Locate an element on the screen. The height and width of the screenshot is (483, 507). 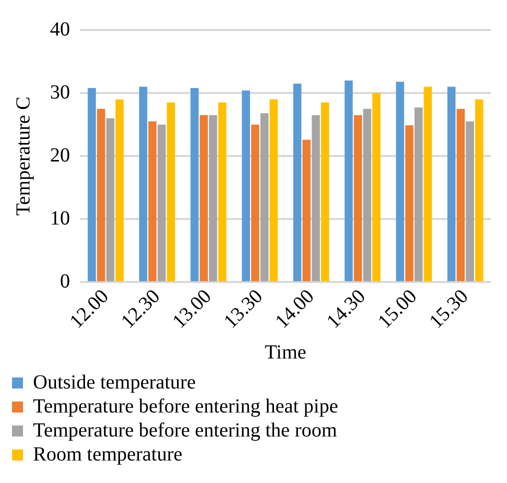
legend-label: Temperature before entering the room is located at coordinates (185, 430).